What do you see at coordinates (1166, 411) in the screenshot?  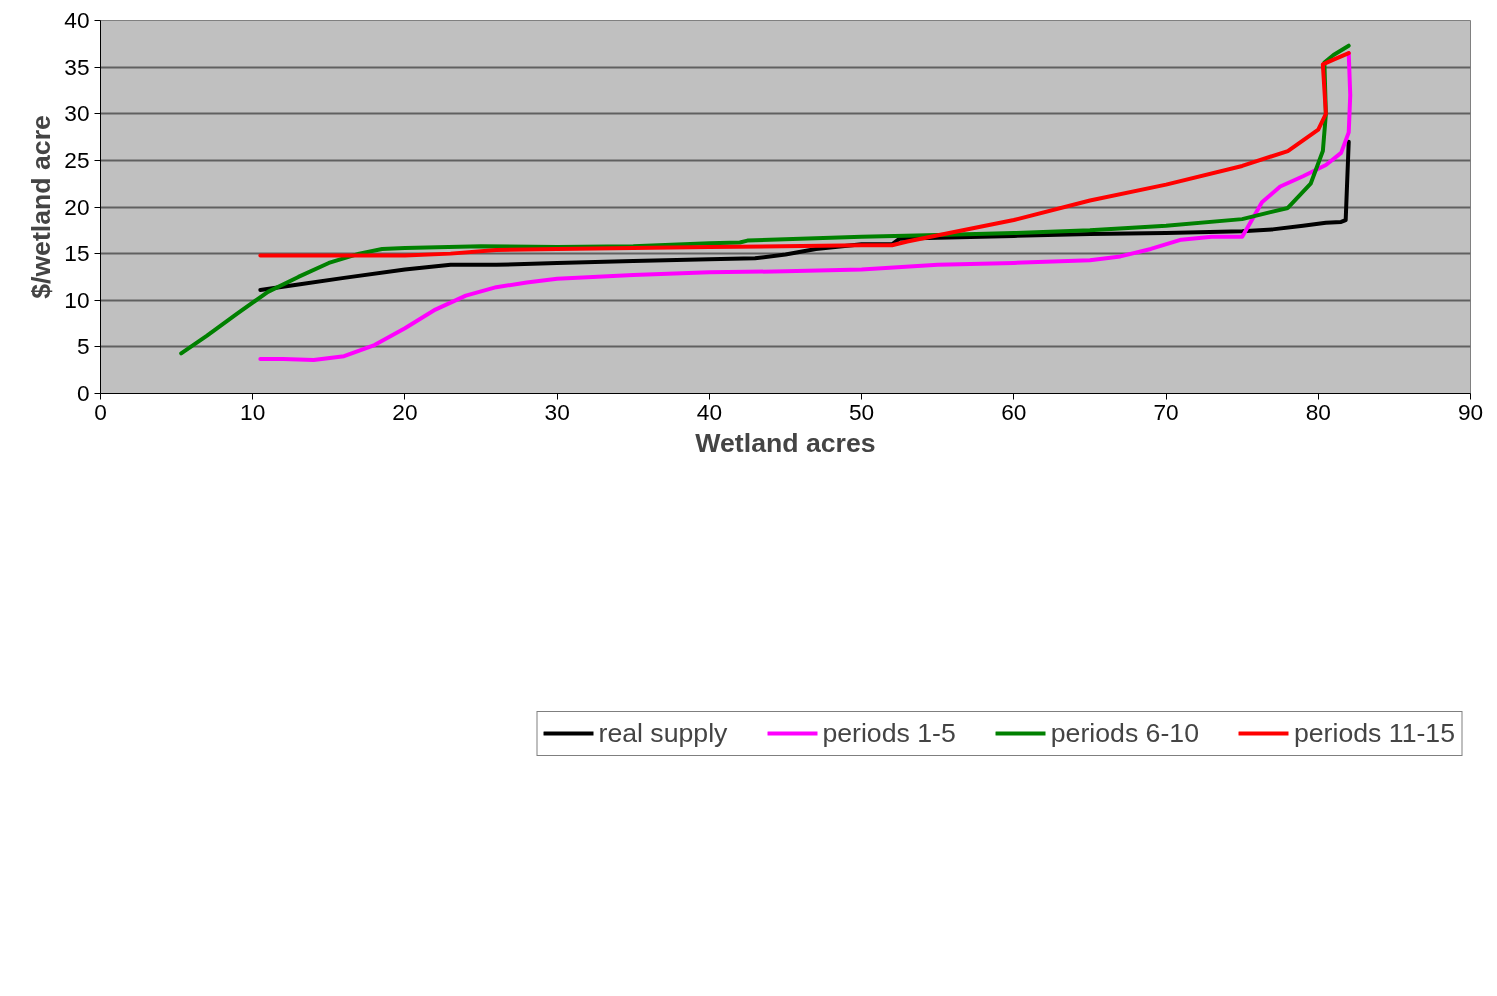 I see `x-tick-label: 70` at bounding box center [1166, 411].